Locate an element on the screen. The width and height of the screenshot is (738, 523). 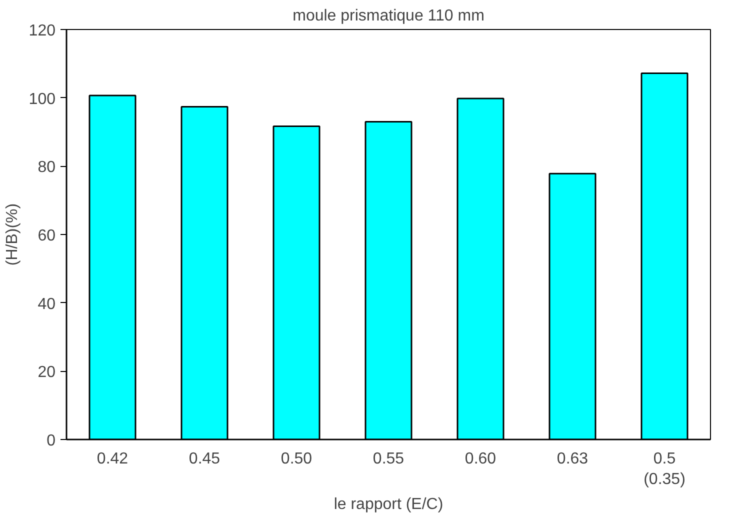
x-tick-label: 0.60 is located at coordinates (480, 459).